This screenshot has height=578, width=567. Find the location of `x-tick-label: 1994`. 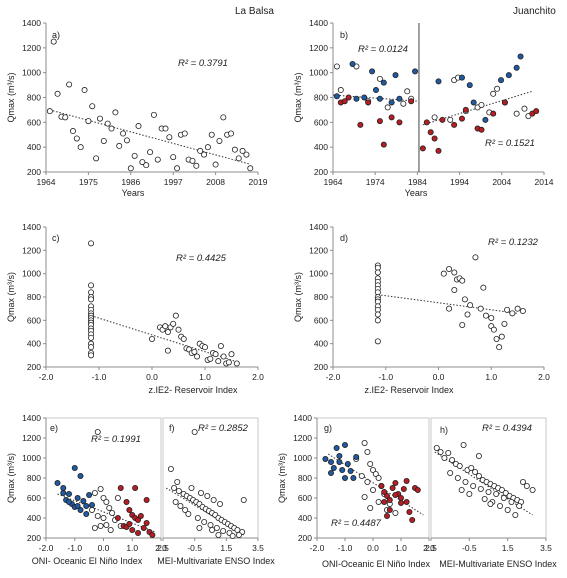

x-tick-label: 1994 is located at coordinates (459, 182).